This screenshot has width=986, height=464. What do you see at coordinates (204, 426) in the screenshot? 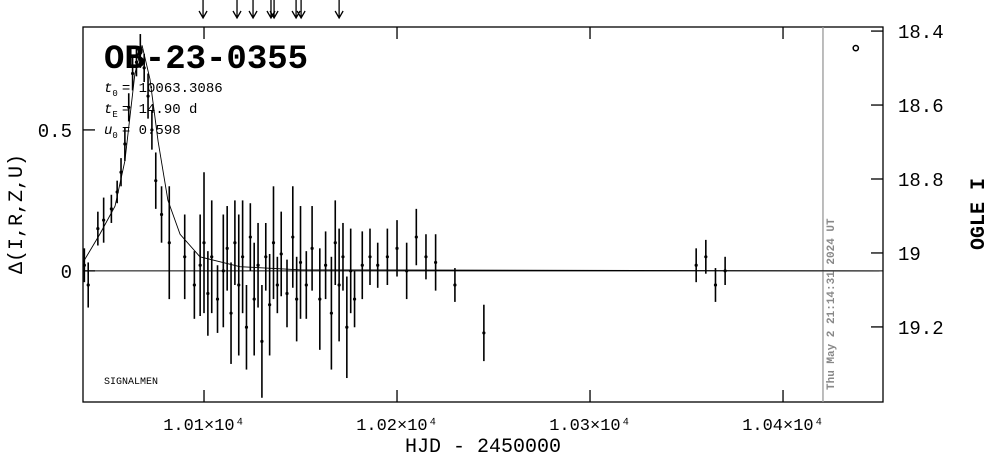
I see `x-tick-label: 1.01×10⁴` at bounding box center [204, 426].